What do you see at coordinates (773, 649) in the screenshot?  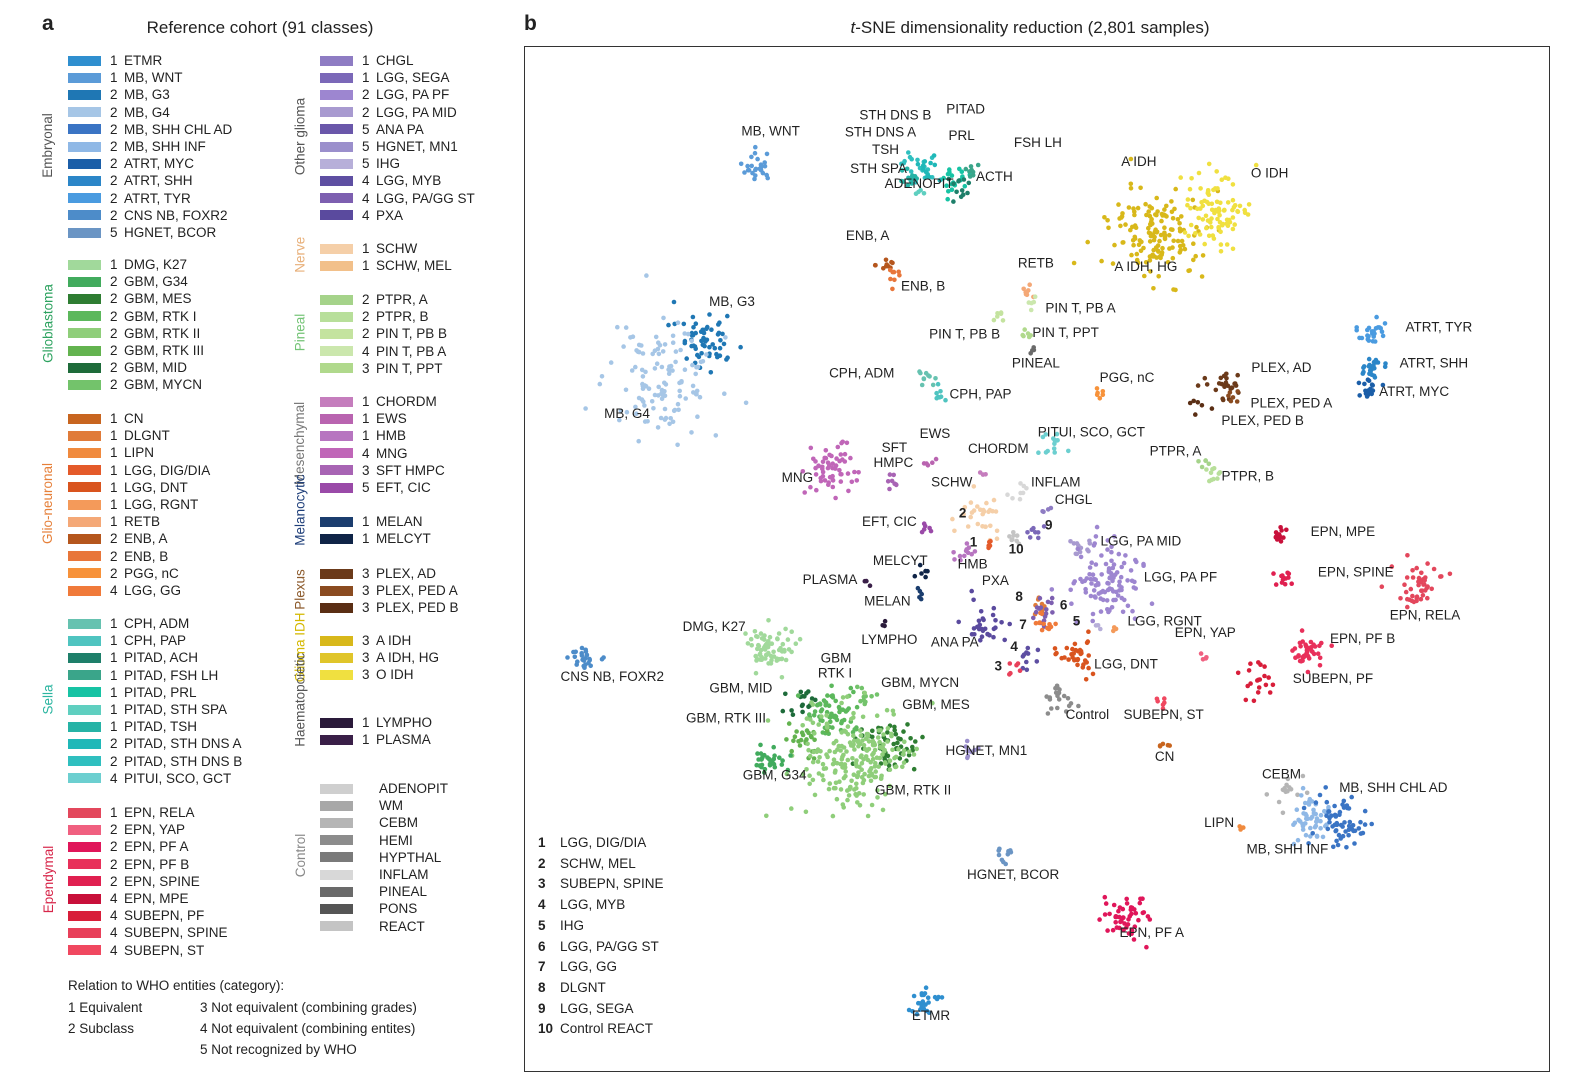 I see `cluster-dmg-k27` at bounding box center [773, 649].